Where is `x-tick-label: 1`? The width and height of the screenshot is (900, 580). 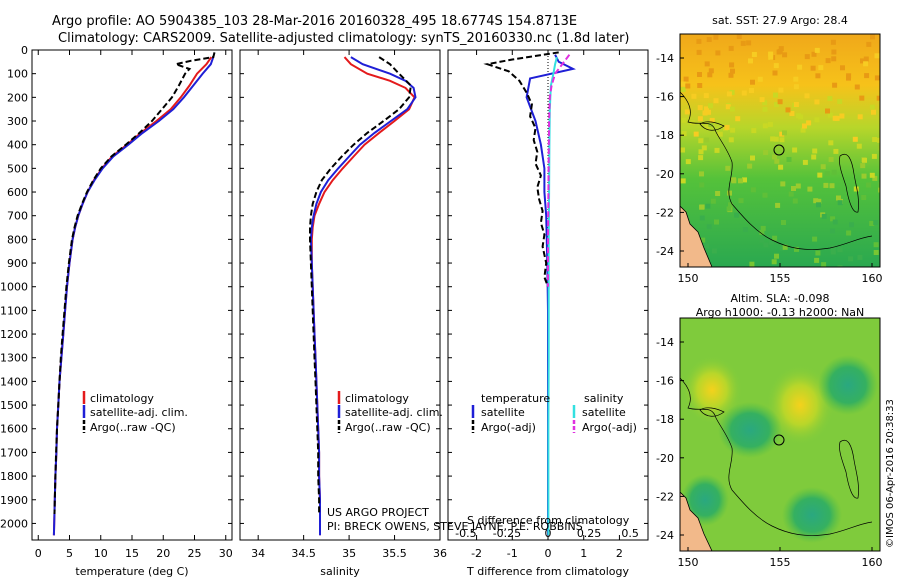
x-tick-label: 1 is located at coordinates (583, 553).